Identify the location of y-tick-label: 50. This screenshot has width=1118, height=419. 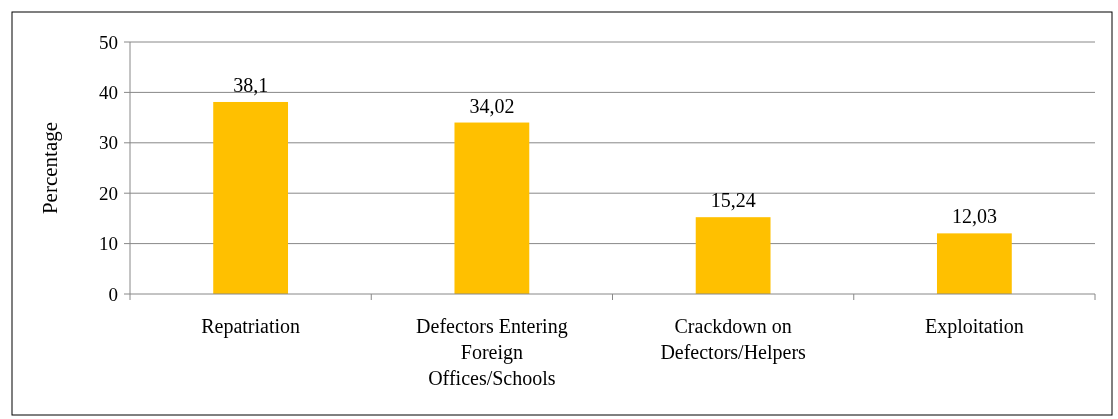
(108, 42).